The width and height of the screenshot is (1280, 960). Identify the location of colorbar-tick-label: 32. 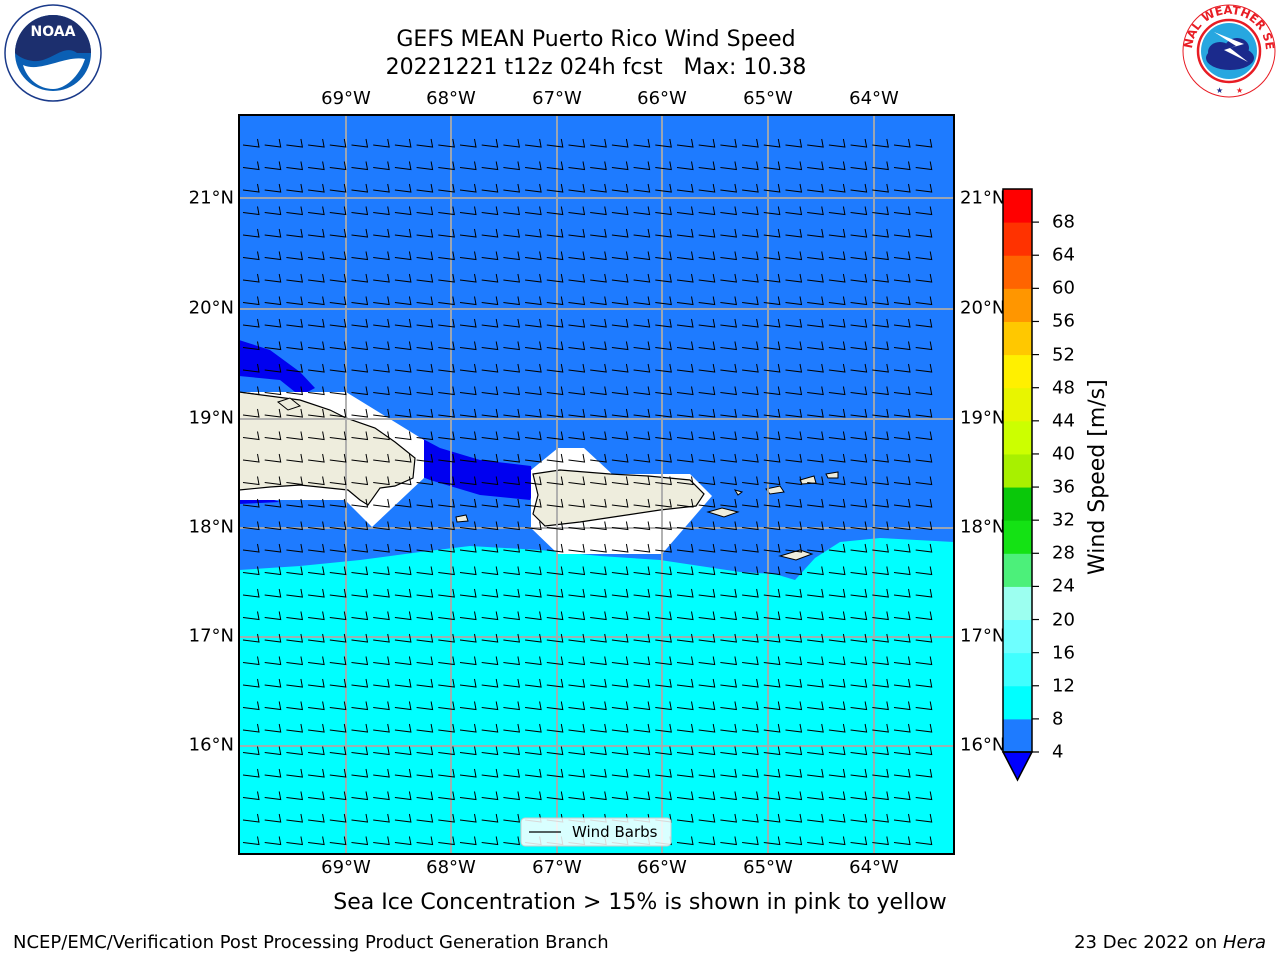
(1063, 520).